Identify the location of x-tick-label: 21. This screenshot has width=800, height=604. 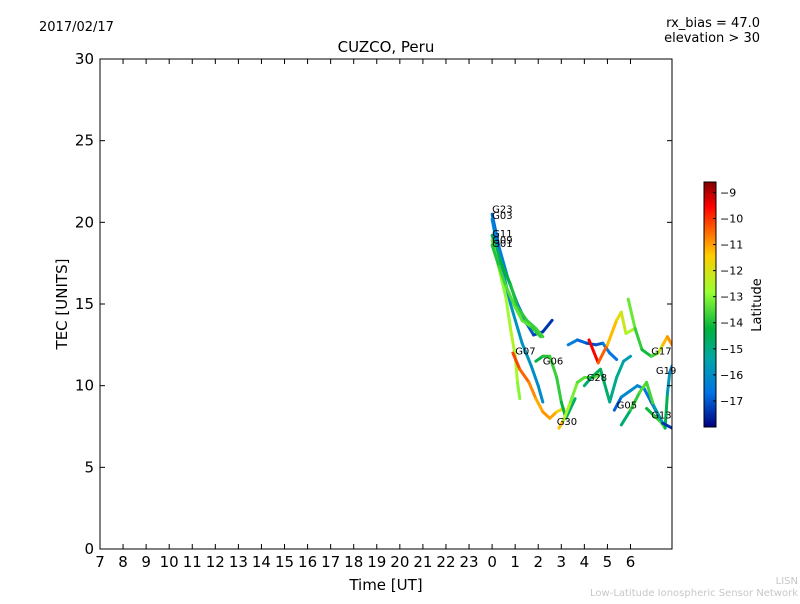
(422, 562).